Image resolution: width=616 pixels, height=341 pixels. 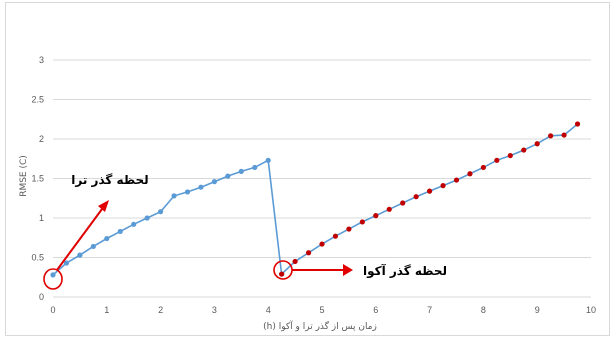 I want to click on y-tick-label: 0.5, so click(x=37, y=258).